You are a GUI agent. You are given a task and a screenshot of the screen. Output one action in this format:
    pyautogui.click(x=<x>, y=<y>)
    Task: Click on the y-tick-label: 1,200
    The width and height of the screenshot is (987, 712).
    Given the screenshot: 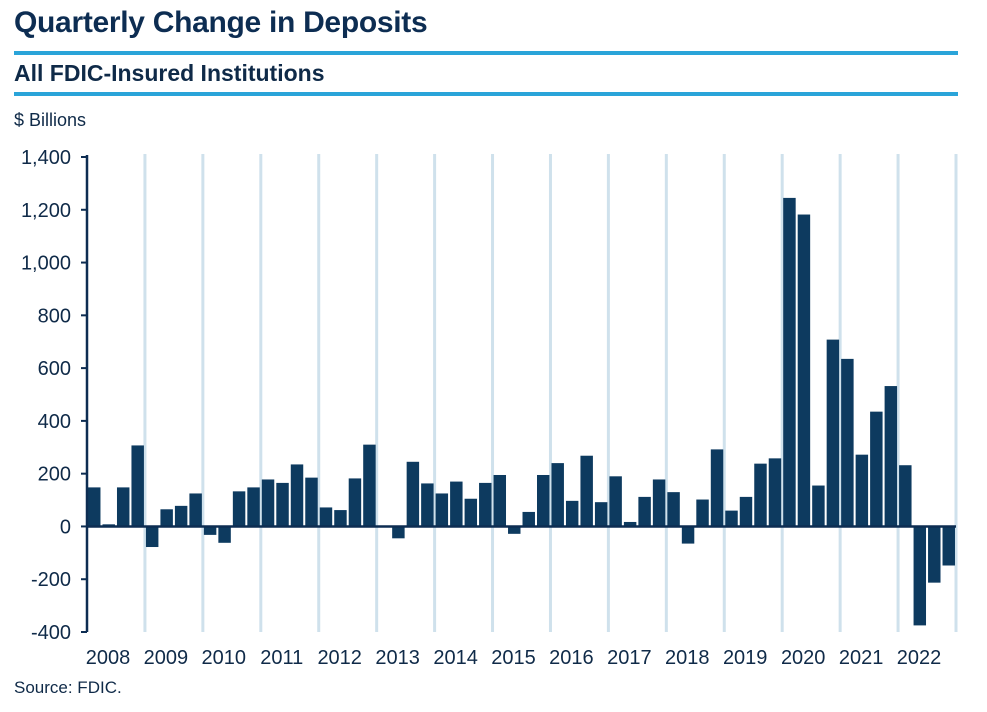 What is the action you would take?
    pyautogui.click(x=46, y=211)
    